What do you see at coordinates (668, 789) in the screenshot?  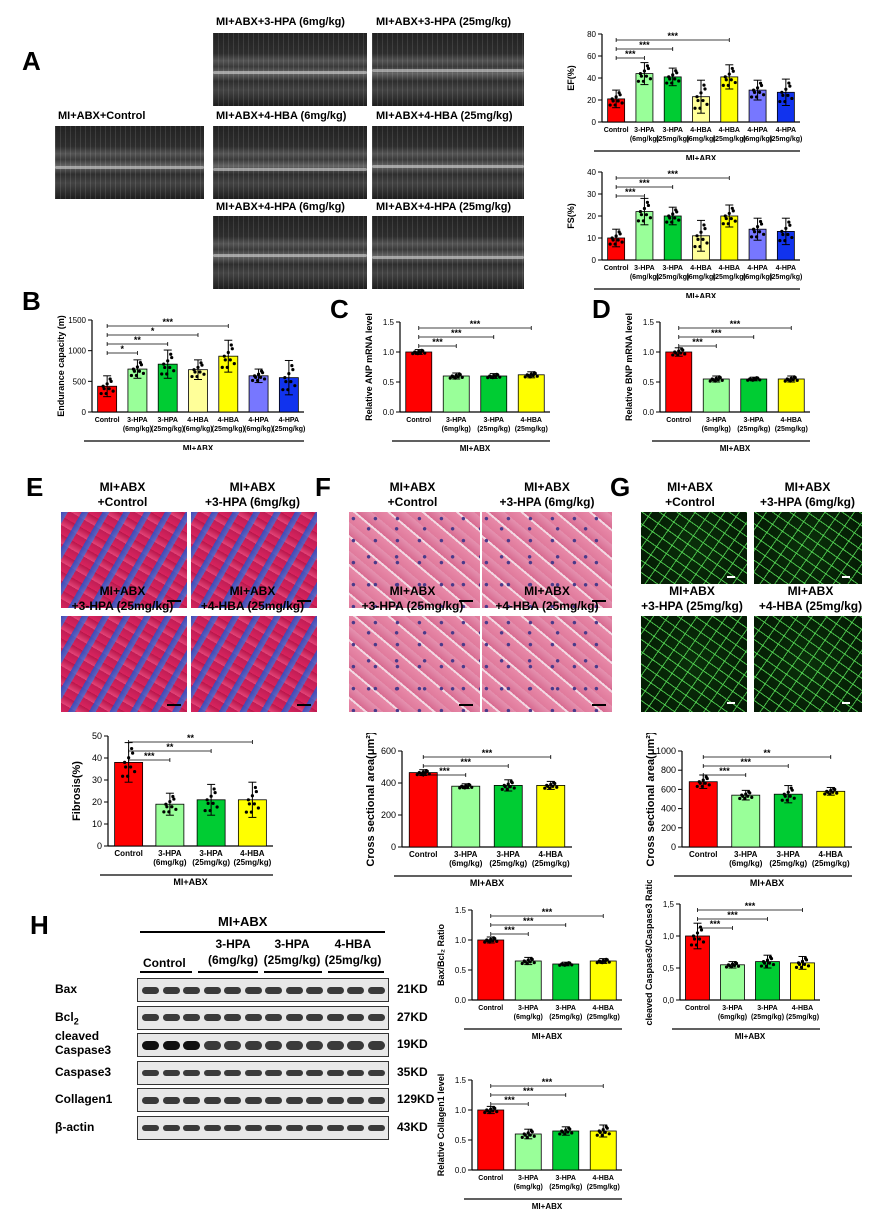 I see `y-tick-label: 600` at bounding box center [668, 789].